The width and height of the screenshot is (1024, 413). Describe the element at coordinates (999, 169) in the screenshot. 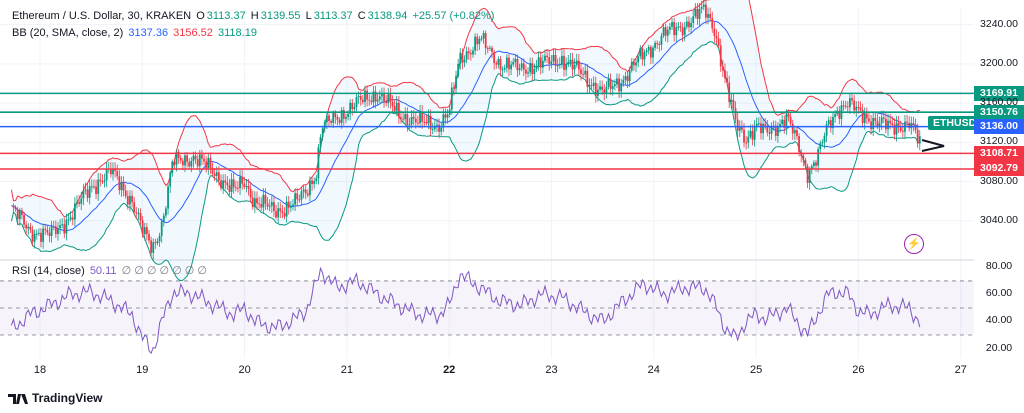

I see `level-price-label: 3092.79` at that location.